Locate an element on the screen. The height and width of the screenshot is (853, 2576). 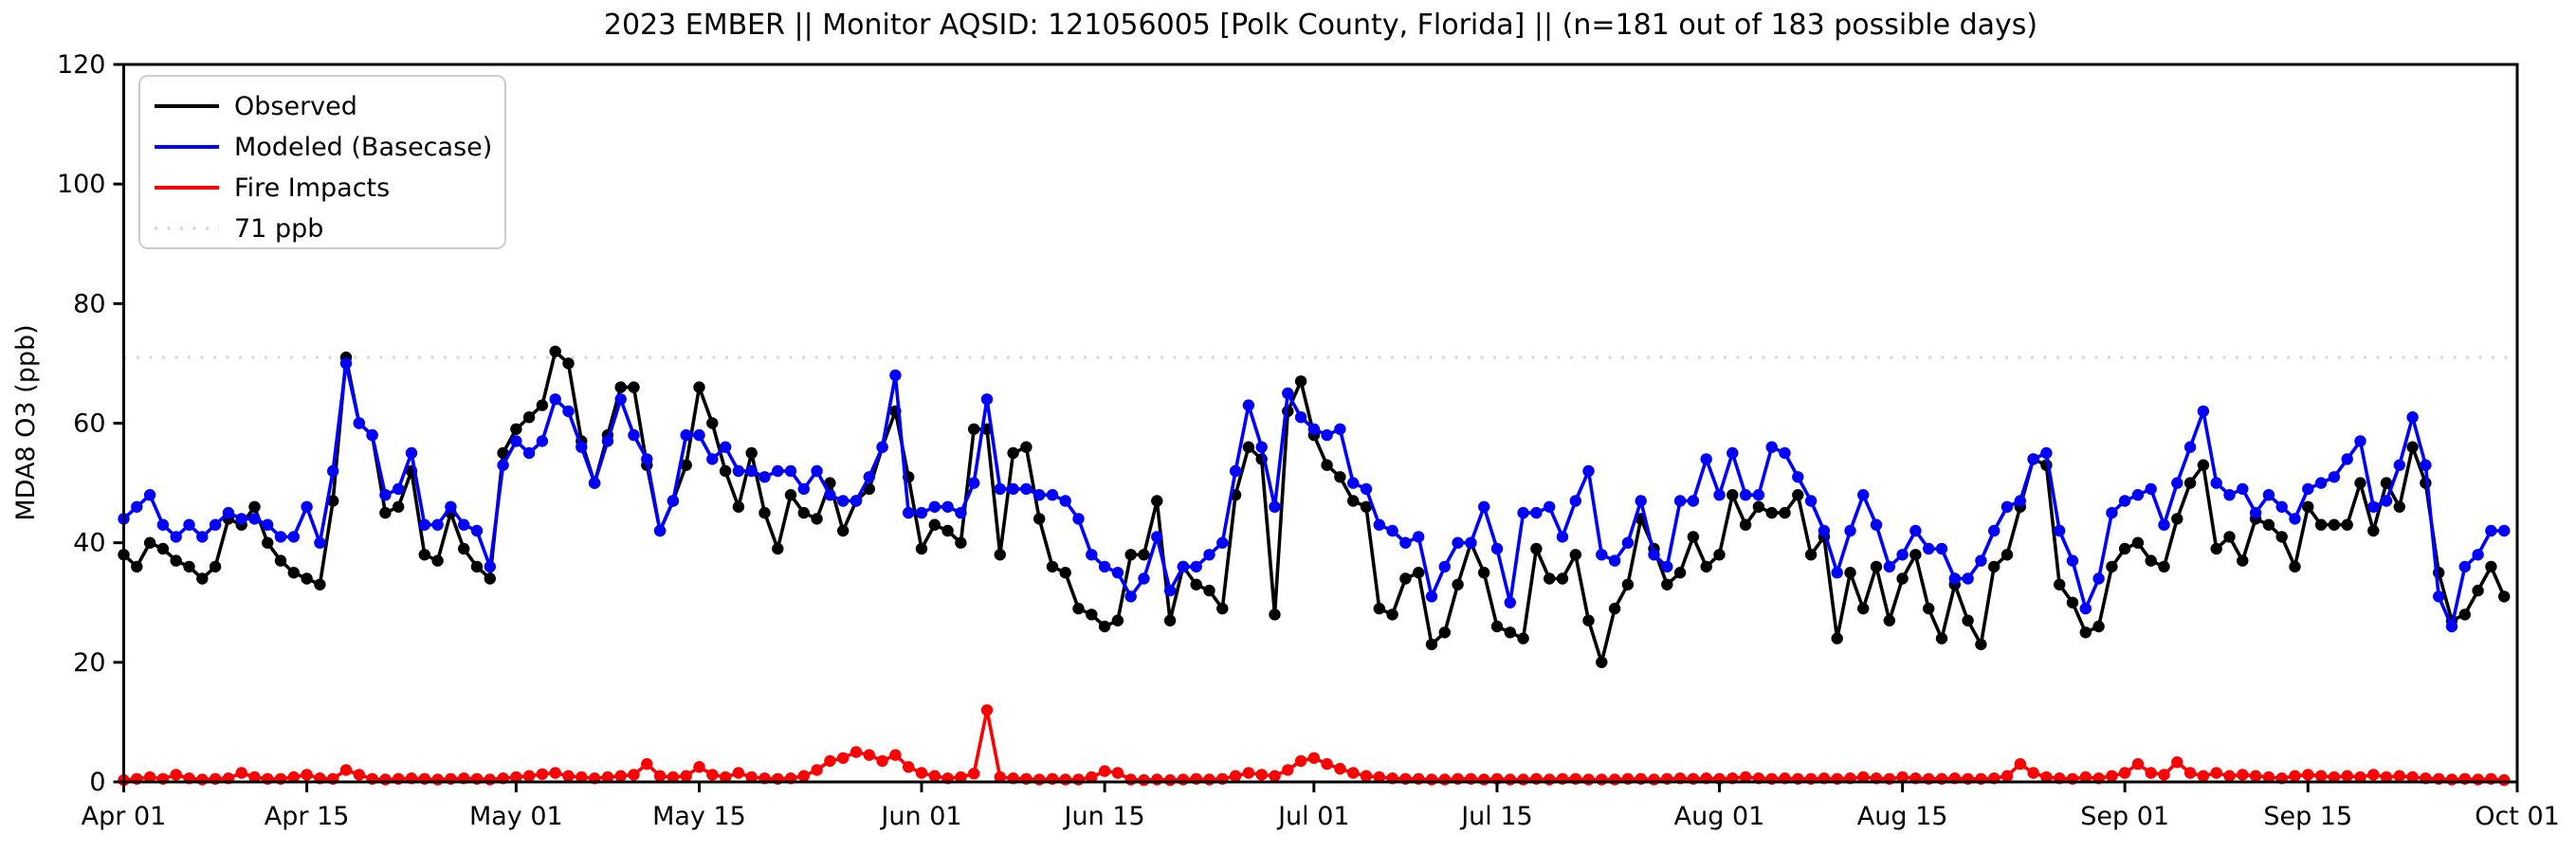
y-axis: 0 20 40 60 80 100 120 is located at coordinates (90, 423).